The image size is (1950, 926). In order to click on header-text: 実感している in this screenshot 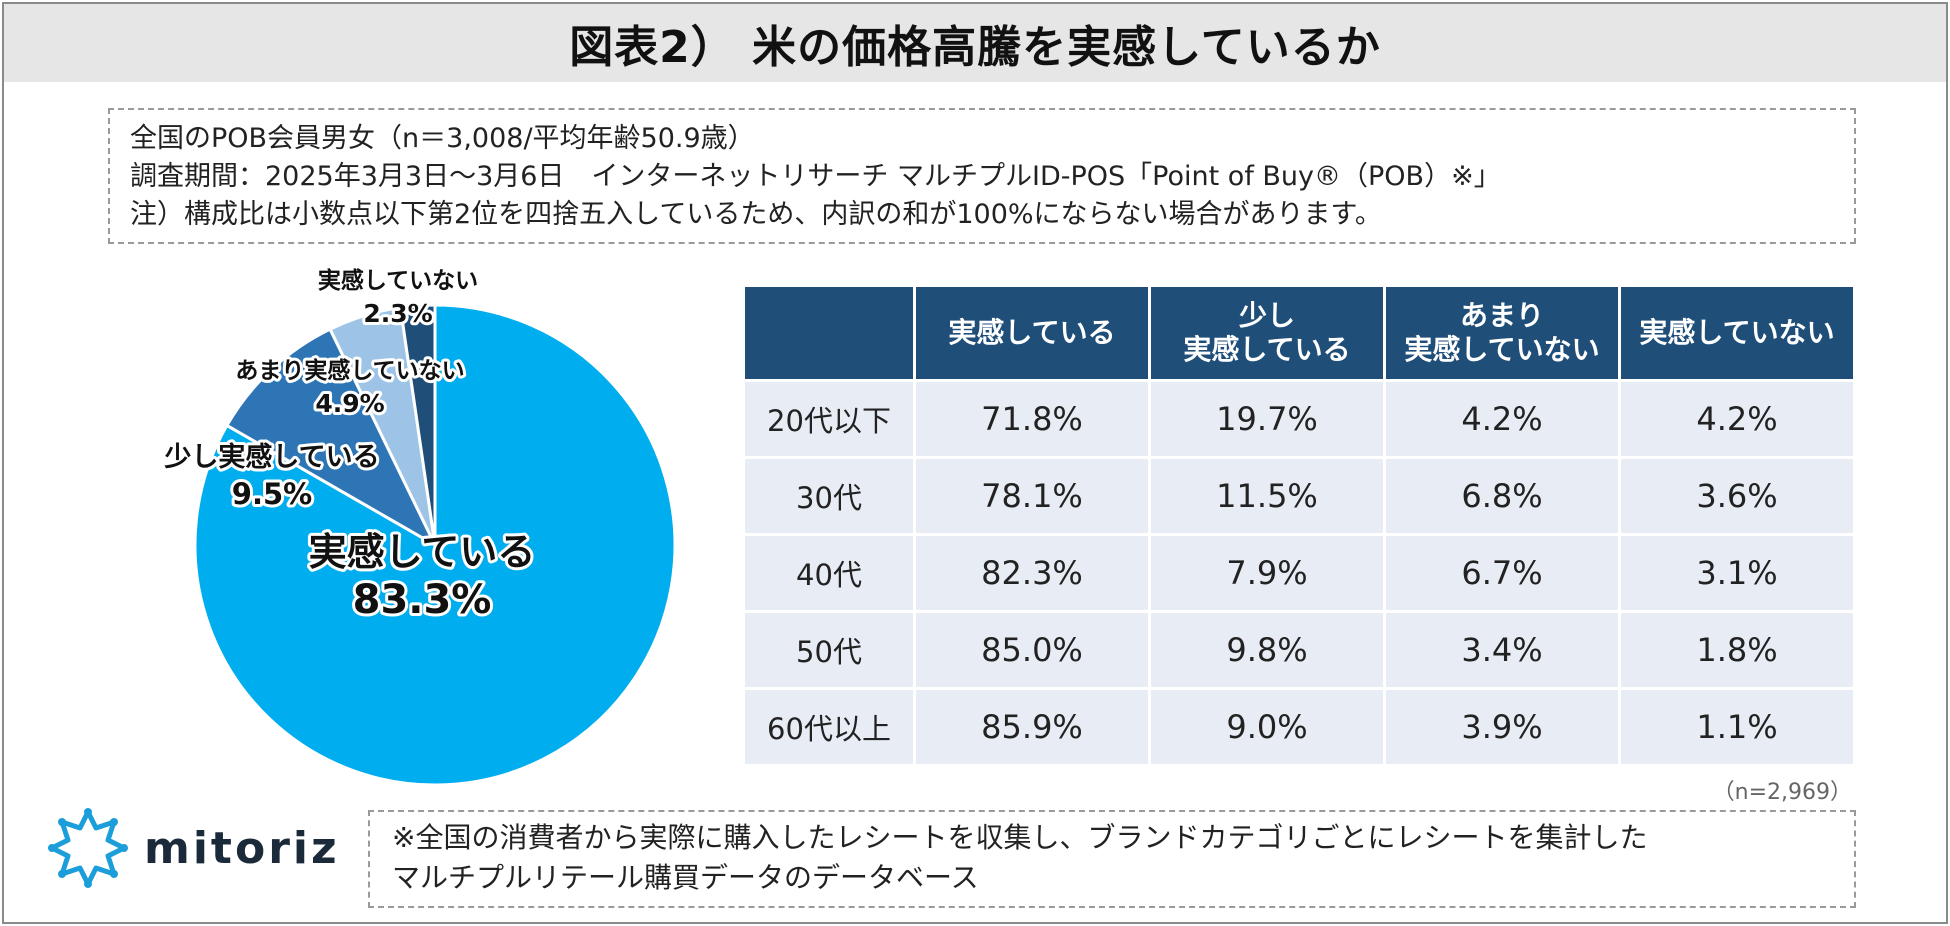, I will do `click(1032, 332)`.